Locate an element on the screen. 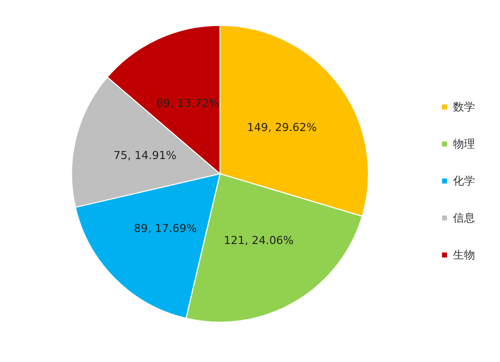 The image size is (500, 362). data-label: 89, 17.69% is located at coordinates (165, 228).